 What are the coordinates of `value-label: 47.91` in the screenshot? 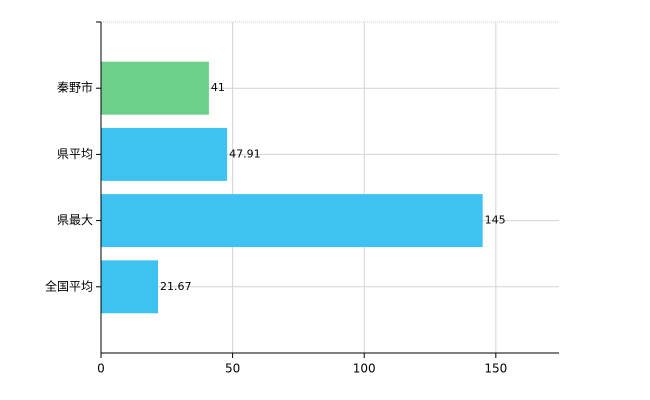 It's located at (244, 153).